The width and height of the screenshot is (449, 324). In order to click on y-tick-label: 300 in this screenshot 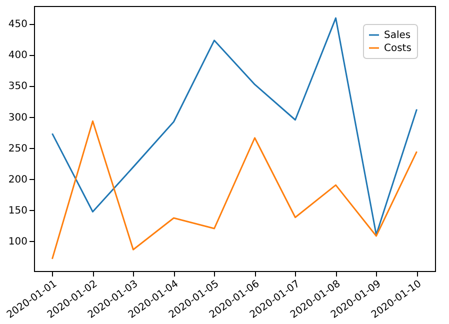, I will do `click(18, 118)`.